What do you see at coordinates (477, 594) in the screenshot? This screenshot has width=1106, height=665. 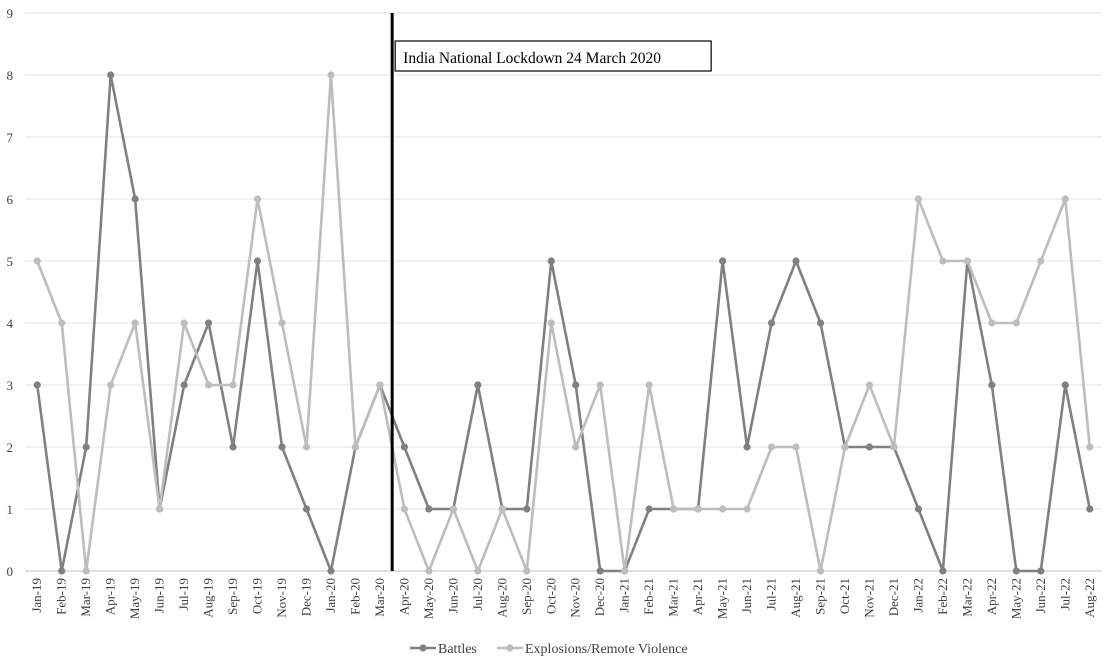 I see `x-tick-label: Jul-20` at bounding box center [477, 594].